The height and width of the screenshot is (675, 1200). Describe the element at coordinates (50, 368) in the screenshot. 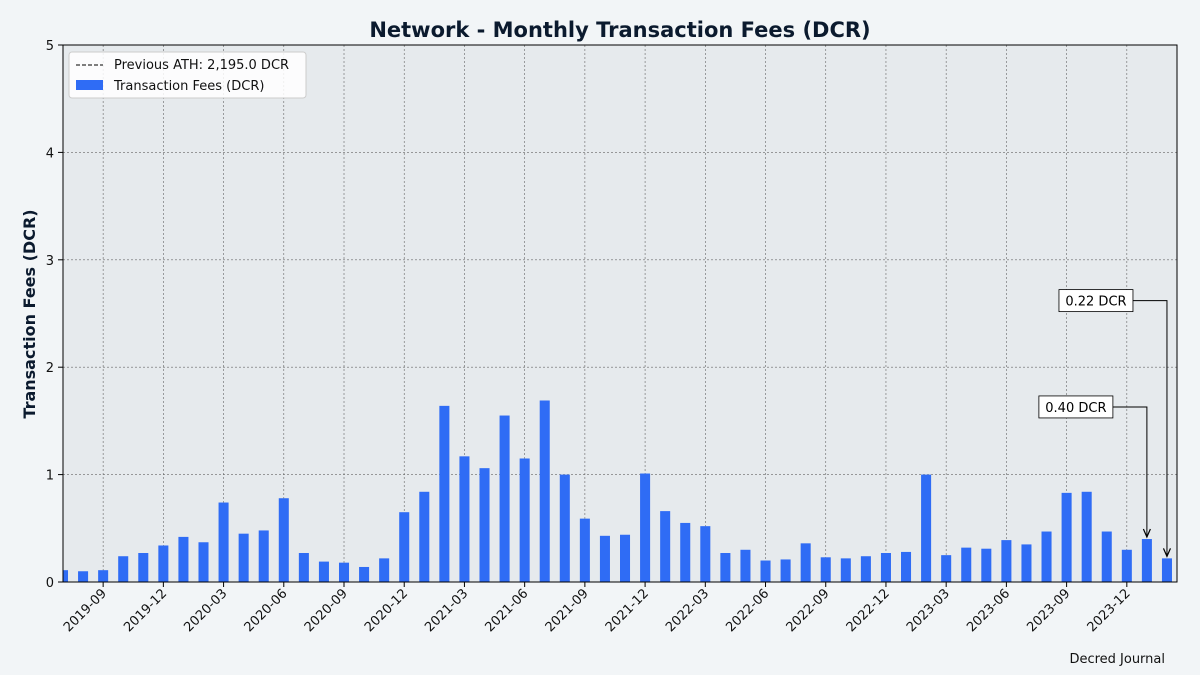

I see `y-tick-label: 2` at that location.